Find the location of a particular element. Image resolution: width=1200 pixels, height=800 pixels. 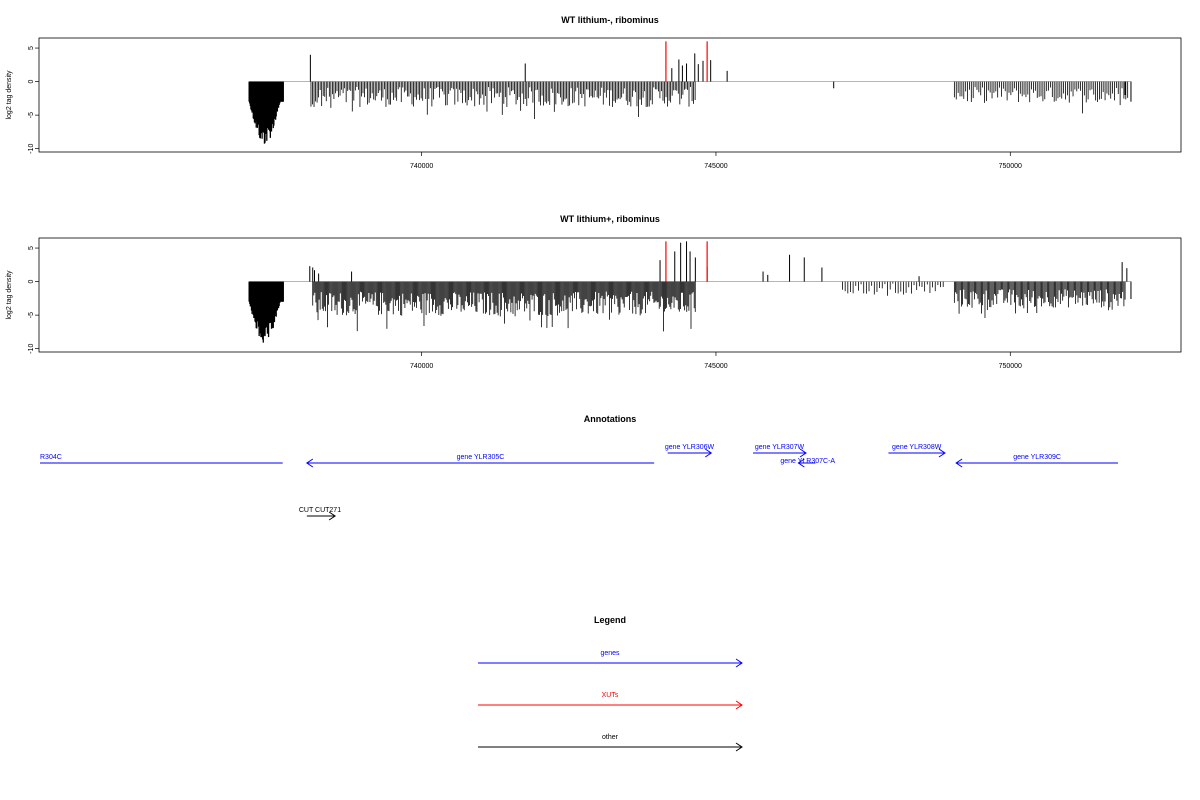

legend-label: other is located at coordinates (610, 737).